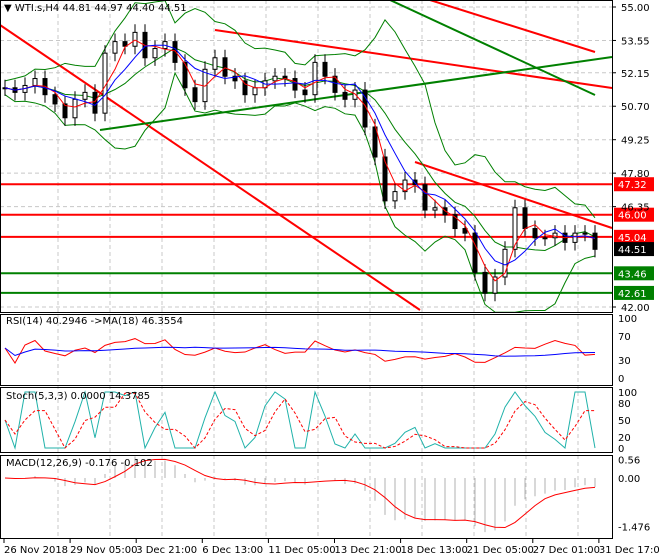 The width and height of the screenshot is (660, 560). What do you see at coordinates (94, 321) in the screenshot?
I see `rsi-label: RSI(14) 40.2946 ->MA(18) 46.3554` at bounding box center [94, 321].